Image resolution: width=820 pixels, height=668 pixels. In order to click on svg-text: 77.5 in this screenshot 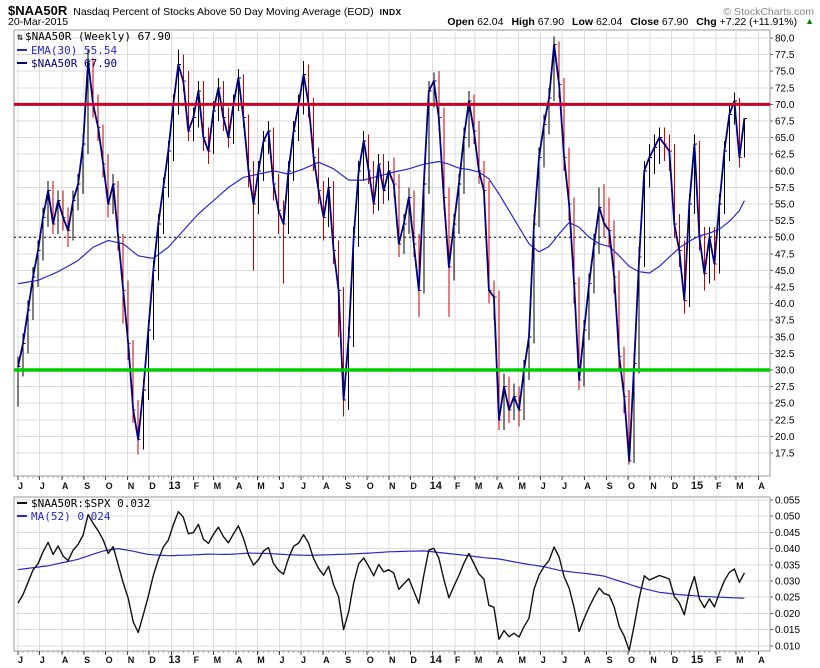, I will do `click(785, 55)`.